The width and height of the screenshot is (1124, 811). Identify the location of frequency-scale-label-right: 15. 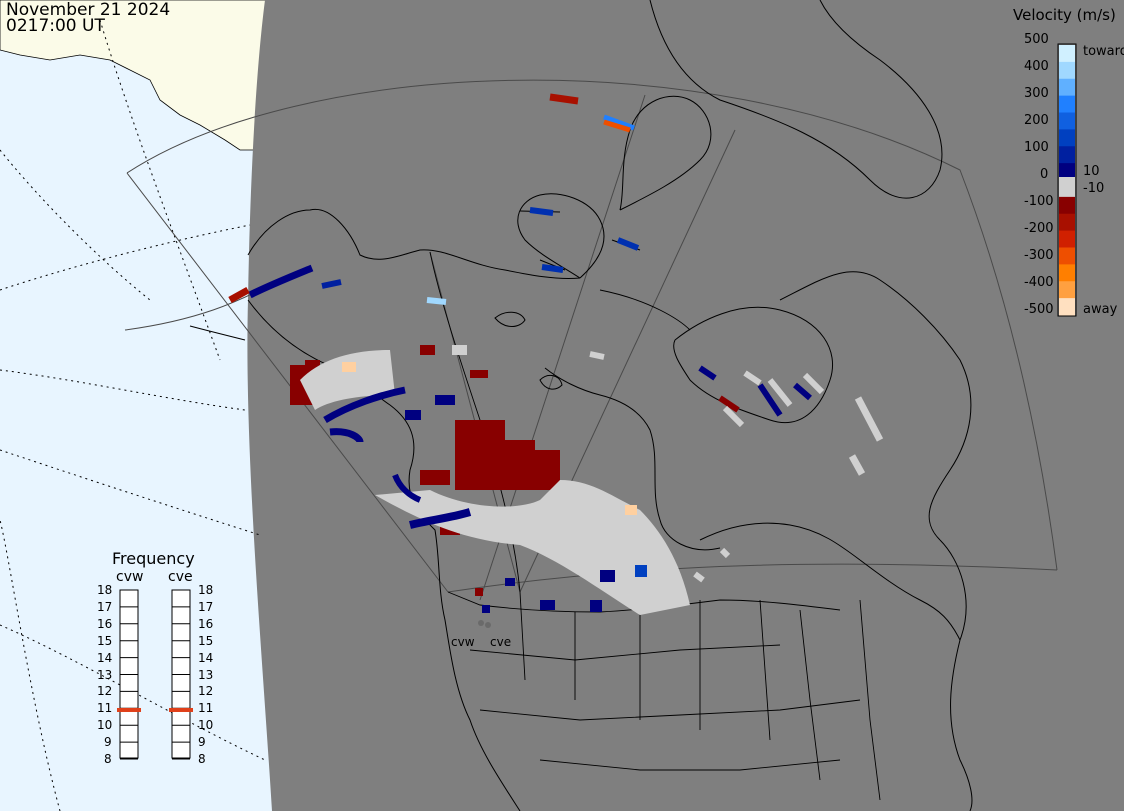
(206, 640).